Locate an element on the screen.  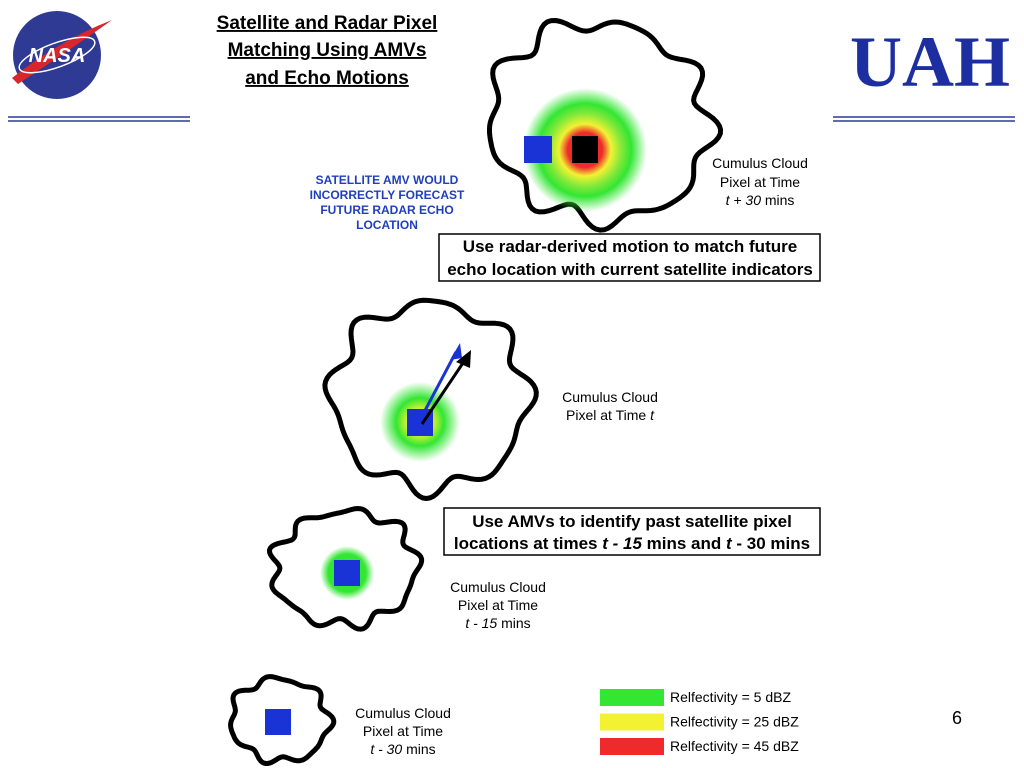
text-segment: Use radar-derived motion to match future is located at coordinates (630, 246).